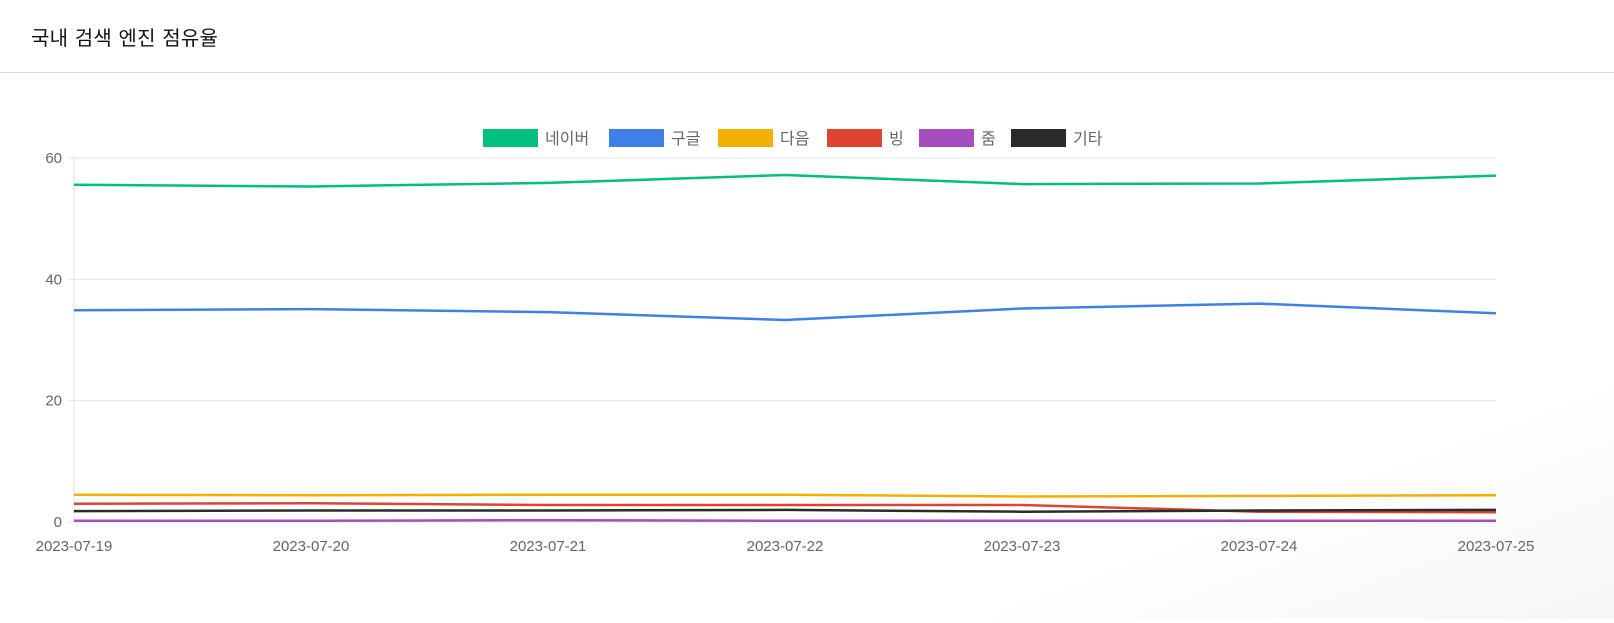 The width and height of the screenshot is (1614, 623). Describe the element at coordinates (311, 546) in the screenshot. I see `x-tick-label: 2023-07-20` at that location.